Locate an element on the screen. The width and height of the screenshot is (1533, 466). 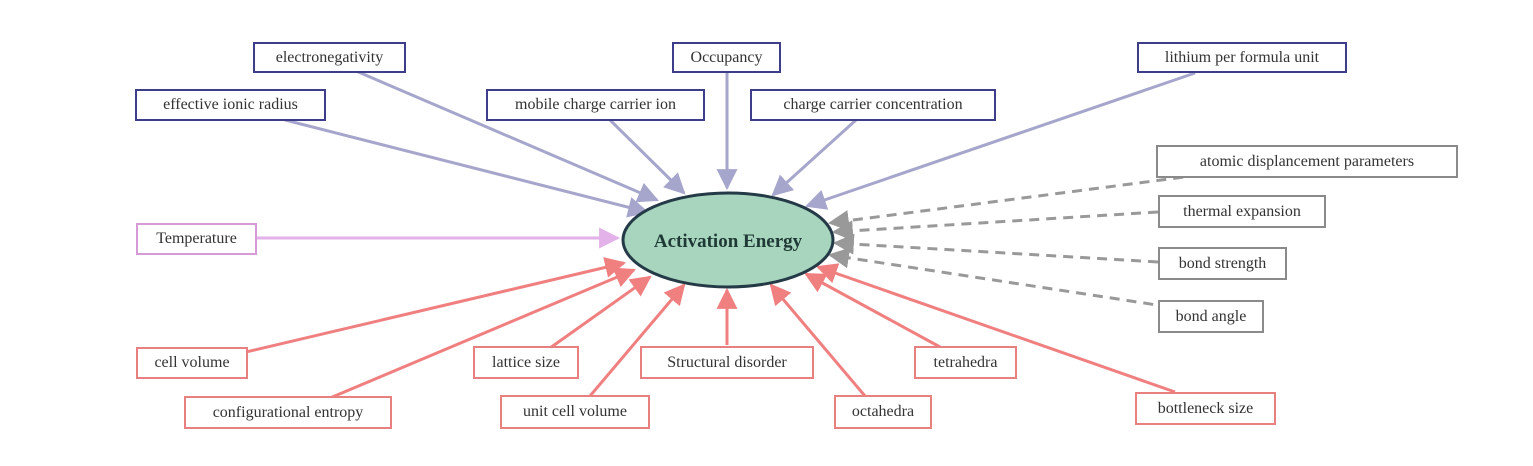
arrow-thermal-expansion is located at coordinates (995, 226).